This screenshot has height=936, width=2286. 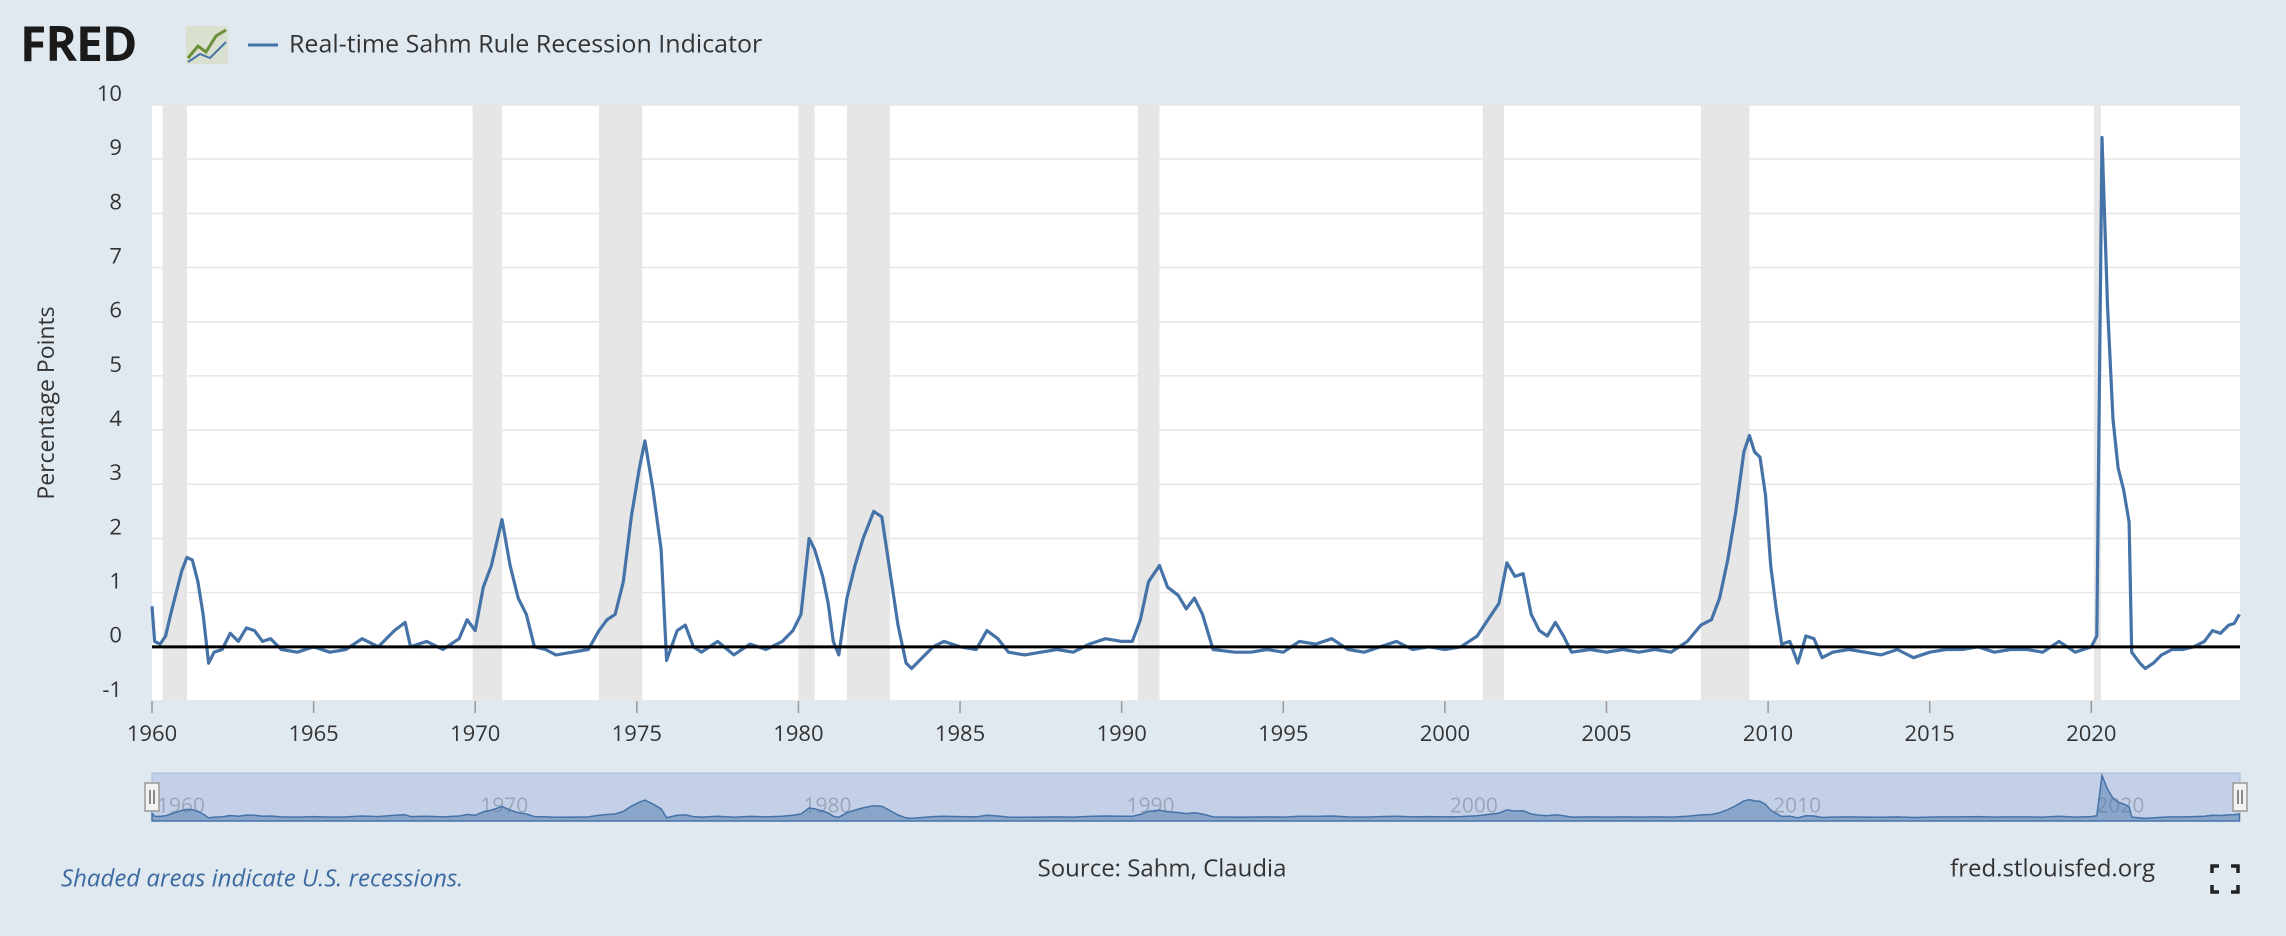 I want to click on navigator-tick-label: 1960, so click(x=181, y=806).